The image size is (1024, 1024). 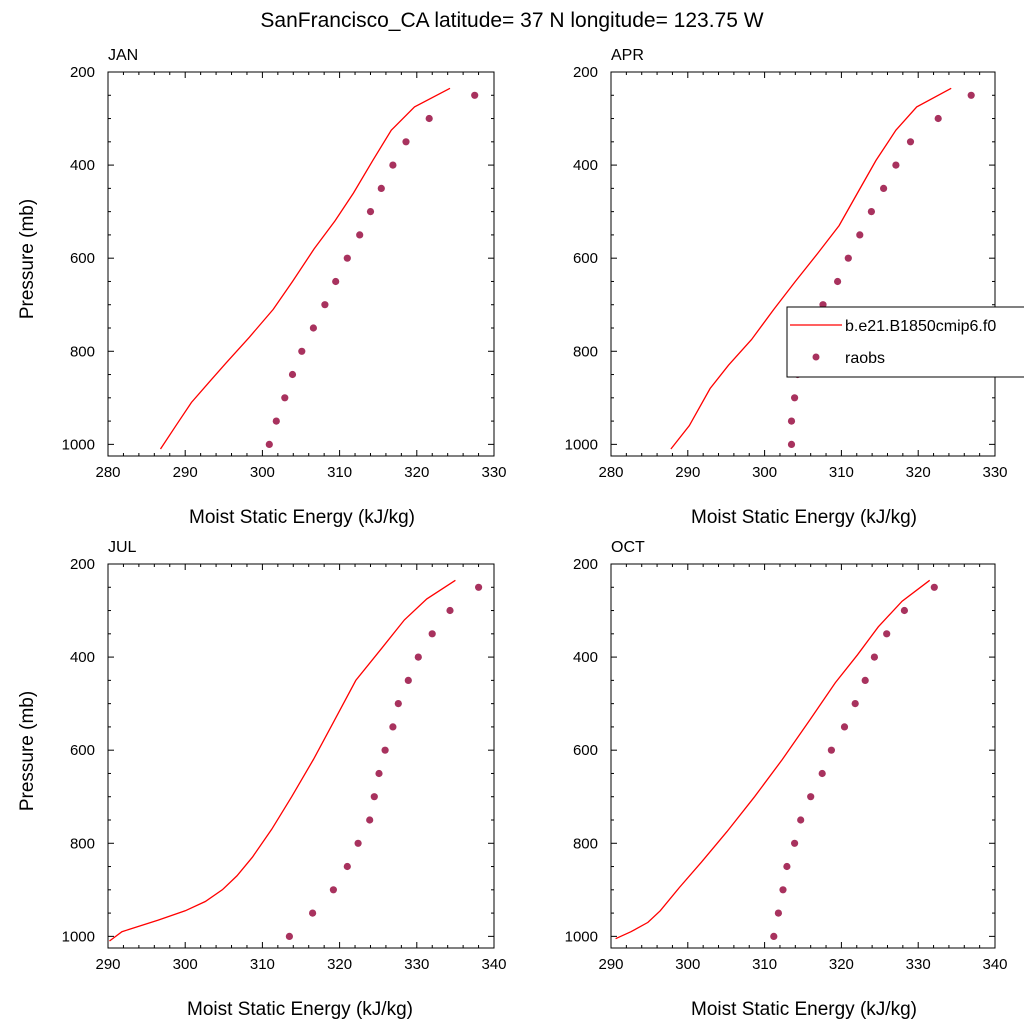 I want to click on legend-obs-label: raobs, so click(x=865, y=358).